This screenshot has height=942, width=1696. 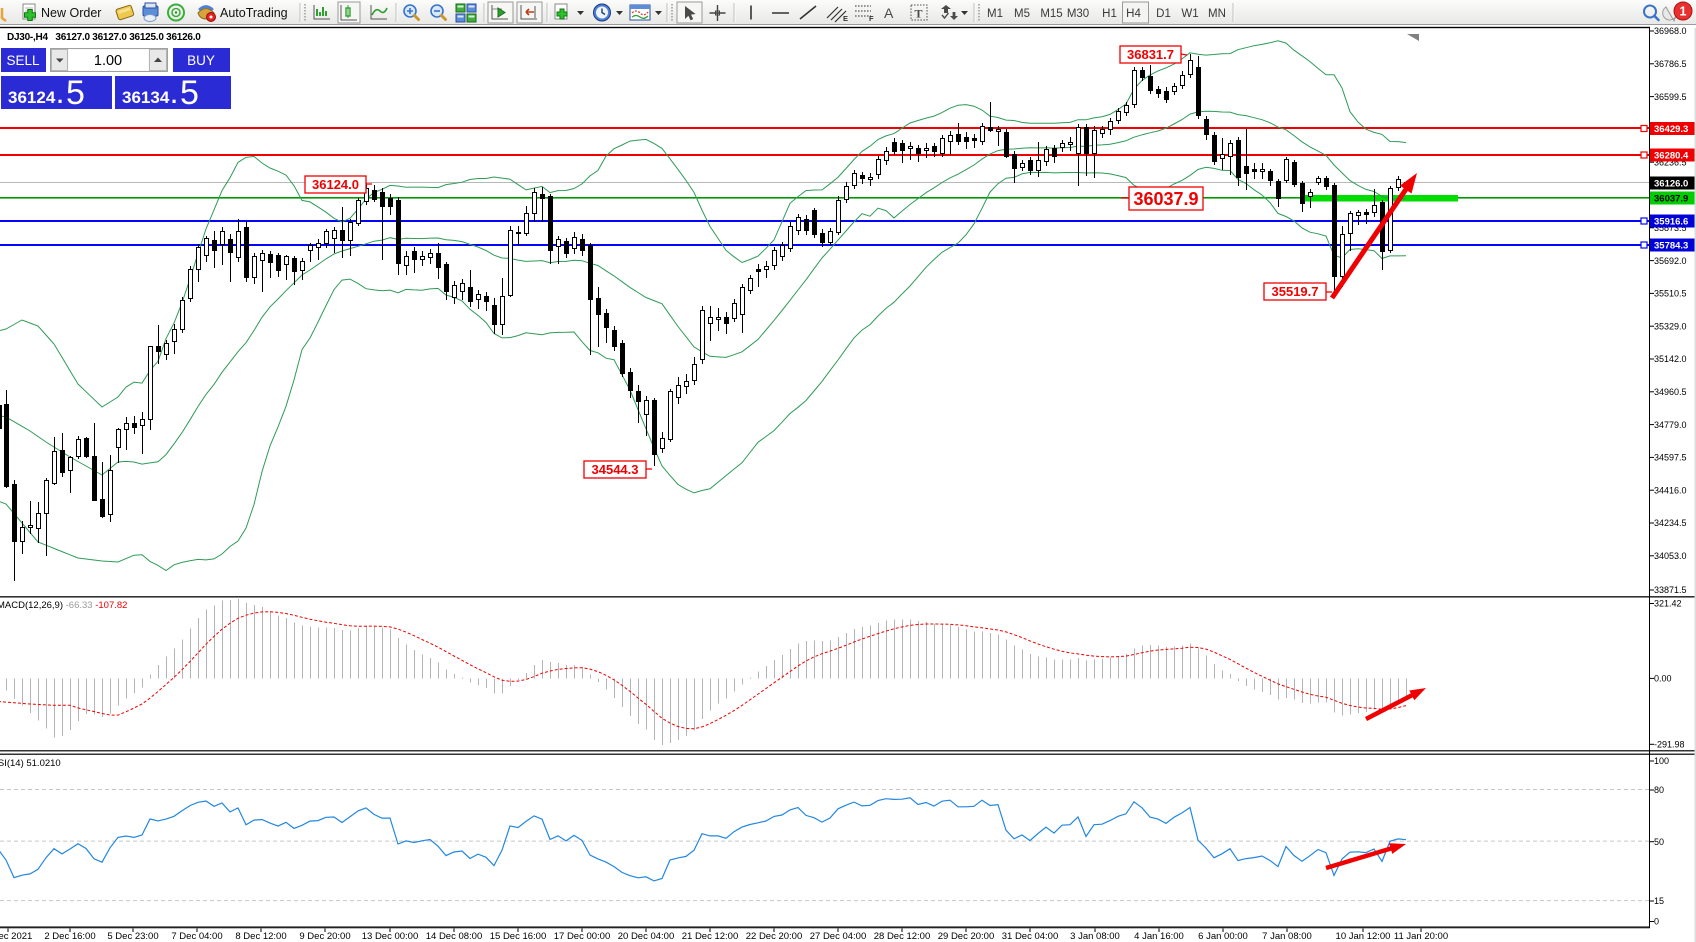 I want to click on svg-text: MACD(12,26,9) -66.33 -107.82, so click(x=63, y=605).